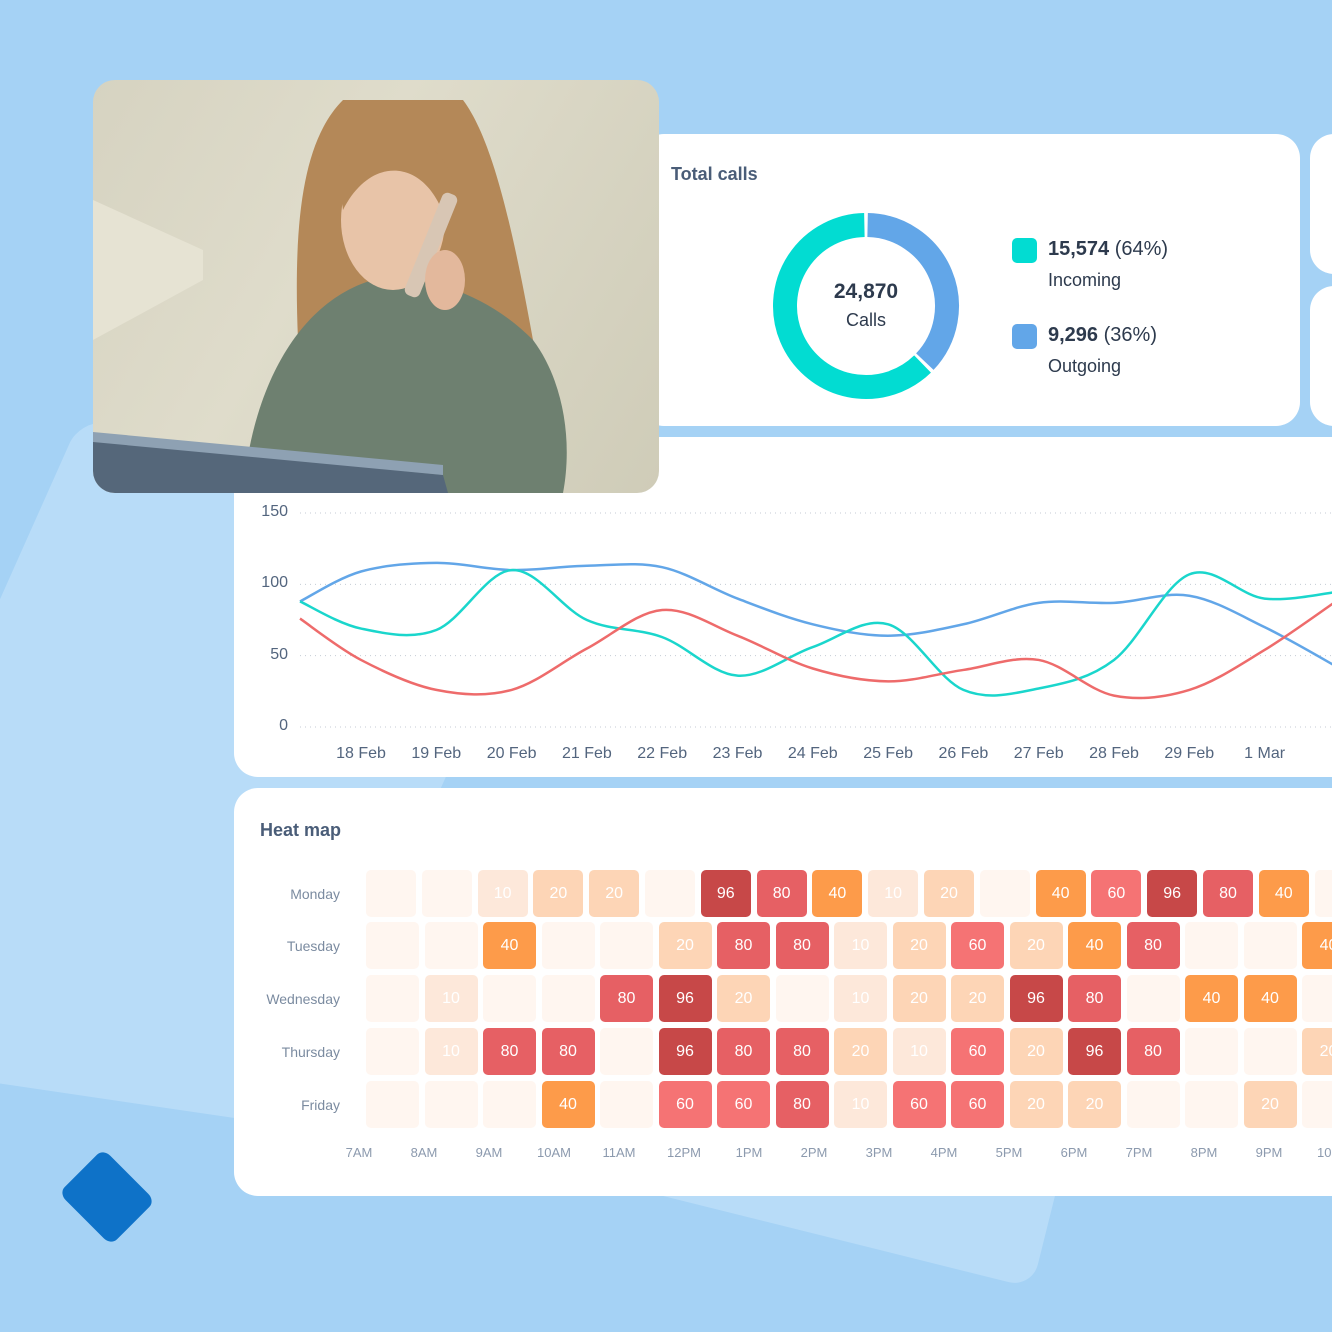 Image resolution: width=1332 pixels, height=1332 pixels. Describe the element at coordinates (279, 654) in the screenshot. I see `y-axis-tick: 50` at that location.